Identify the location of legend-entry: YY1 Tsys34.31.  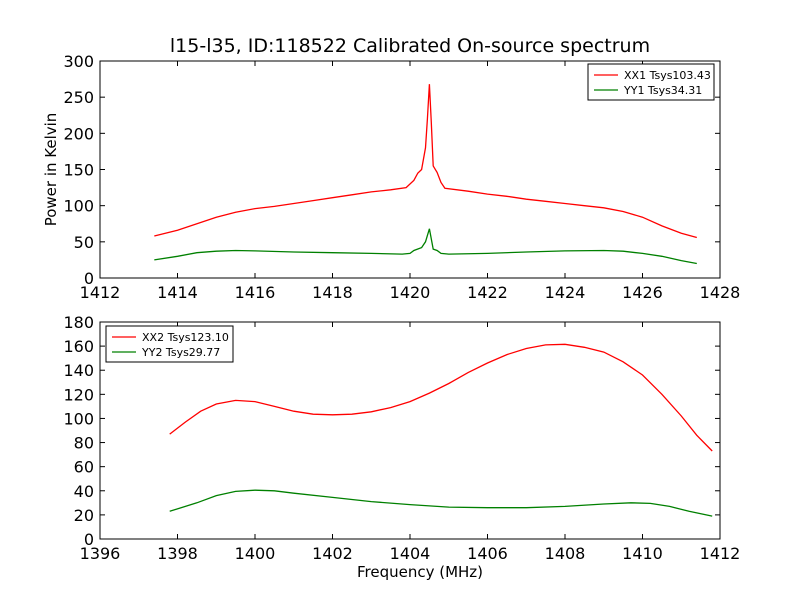
(662, 90).